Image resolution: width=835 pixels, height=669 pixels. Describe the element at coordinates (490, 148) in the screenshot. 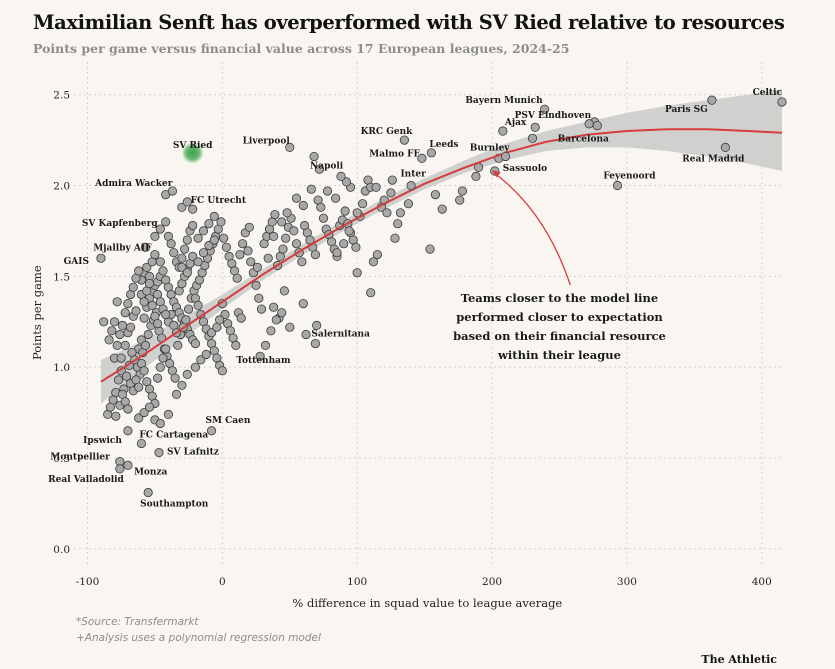

I see `team-label: Burnley` at that location.